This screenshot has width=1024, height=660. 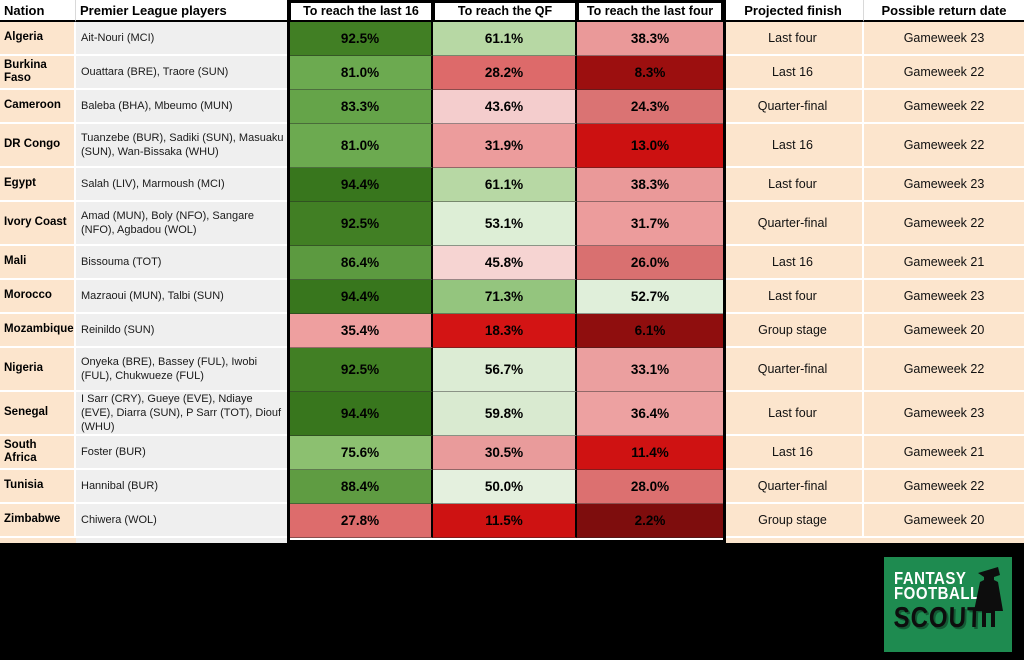 What do you see at coordinates (182, 263) in the screenshot?
I see `players-cell: Bissouma (TOT)` at bounding box center [182, 263].